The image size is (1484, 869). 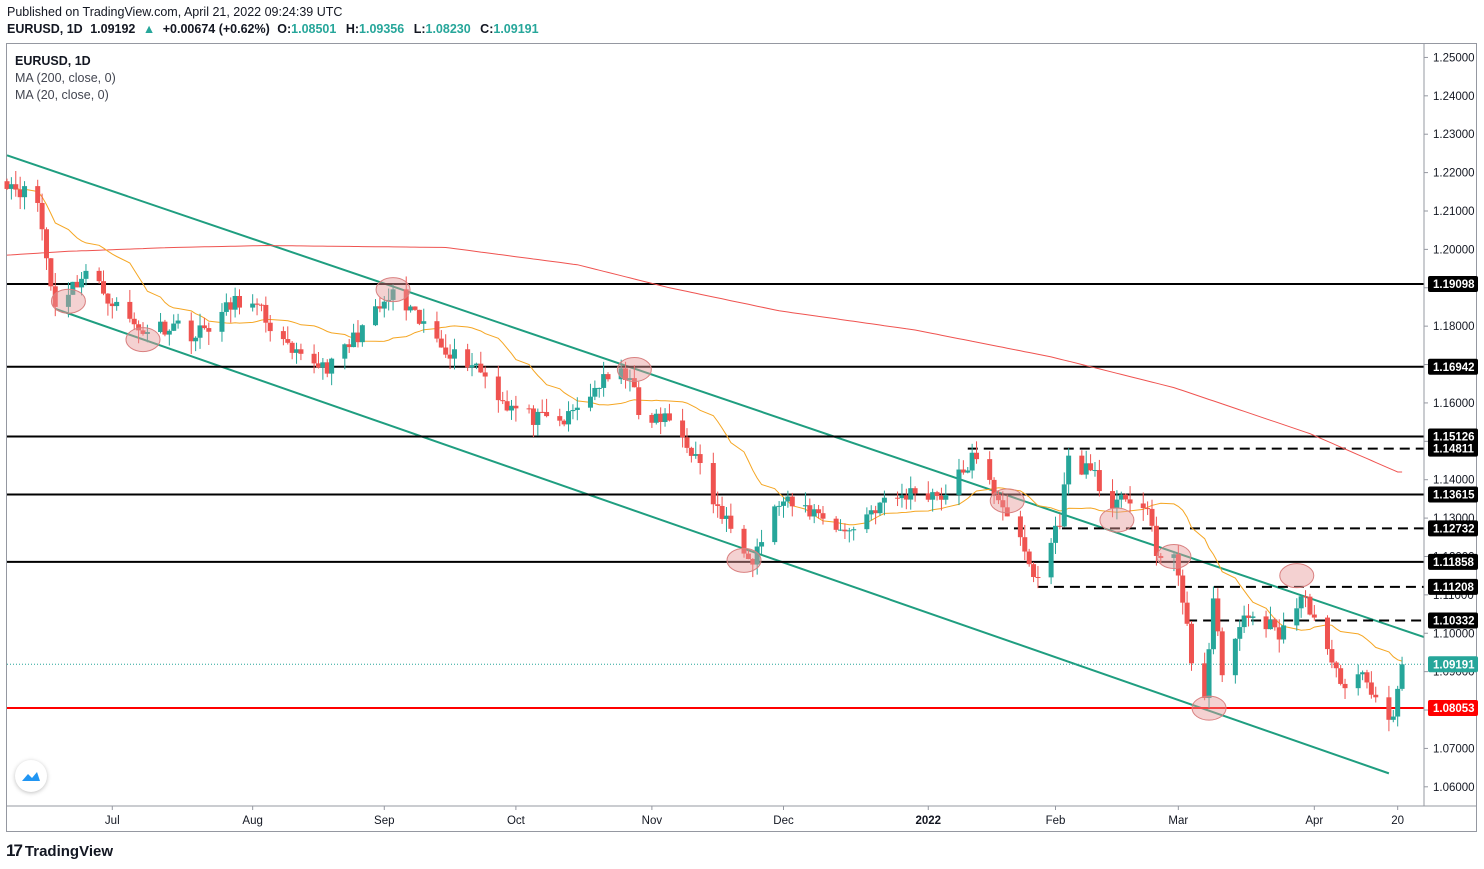 I want to click on legend-symbol: EURUSD, 1D, so click(x=53, y=61).